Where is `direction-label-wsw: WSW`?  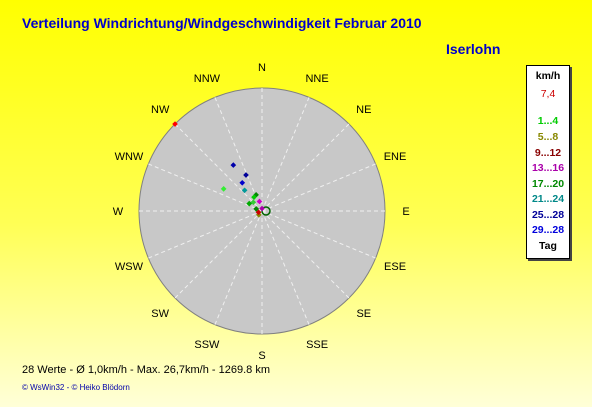
direction-label-wsw: WSW is located at coordinates (129, 267).